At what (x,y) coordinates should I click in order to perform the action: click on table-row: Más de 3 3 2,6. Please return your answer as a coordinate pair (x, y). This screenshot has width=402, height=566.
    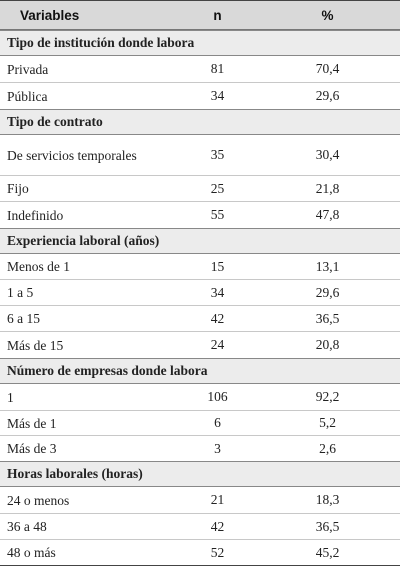
    Looking at the image, I should click on (200, 448).